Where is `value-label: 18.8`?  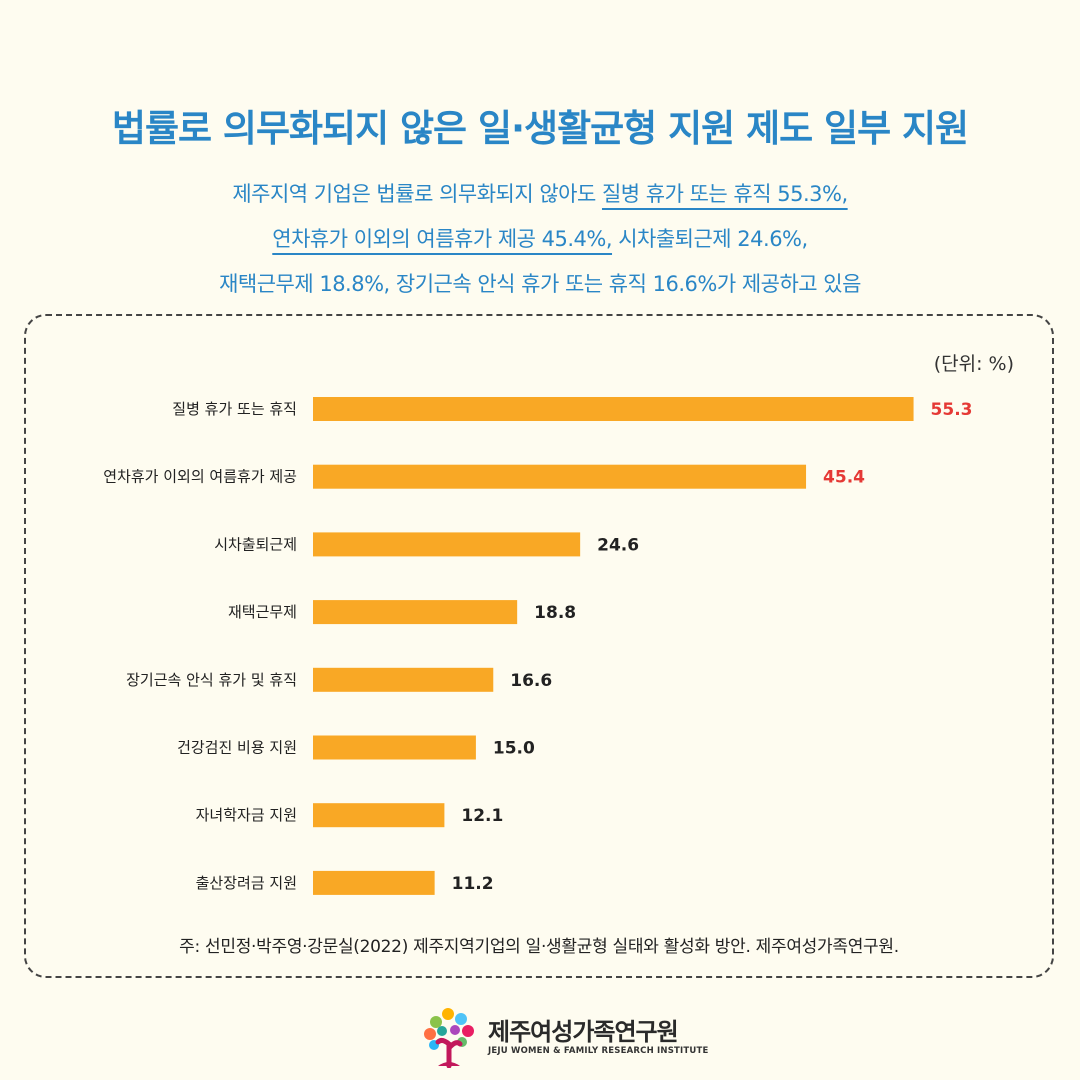
value-label: 18.8 is located at coordinates (555, 613).